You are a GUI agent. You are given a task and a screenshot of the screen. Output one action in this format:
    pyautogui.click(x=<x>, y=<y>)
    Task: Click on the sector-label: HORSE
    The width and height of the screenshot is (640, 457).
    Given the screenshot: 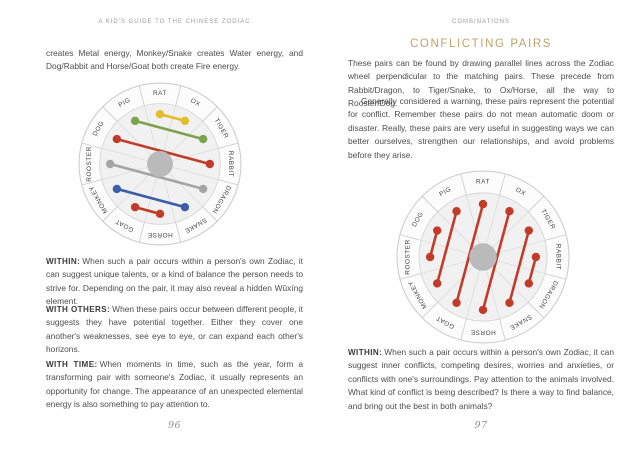 What is the action you would take?
    pyautogui.click(x=482, y=332)
    